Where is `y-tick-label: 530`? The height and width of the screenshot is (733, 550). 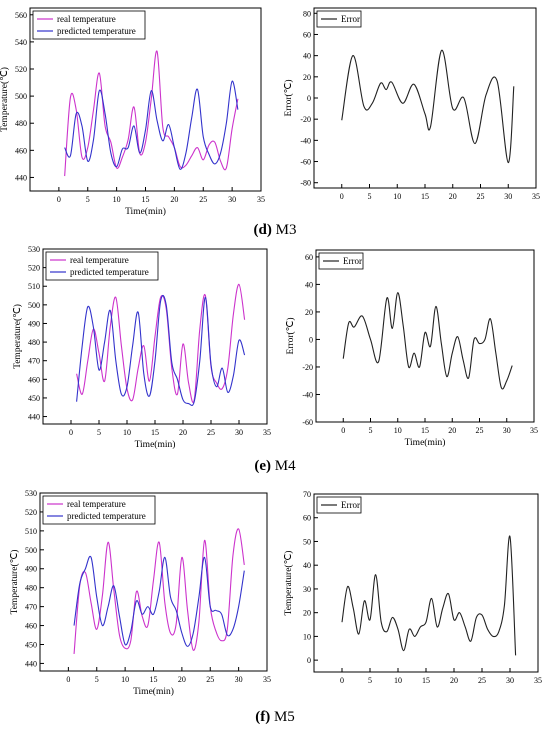 y-tick-label: 530 is located at coordinates (34, 249).